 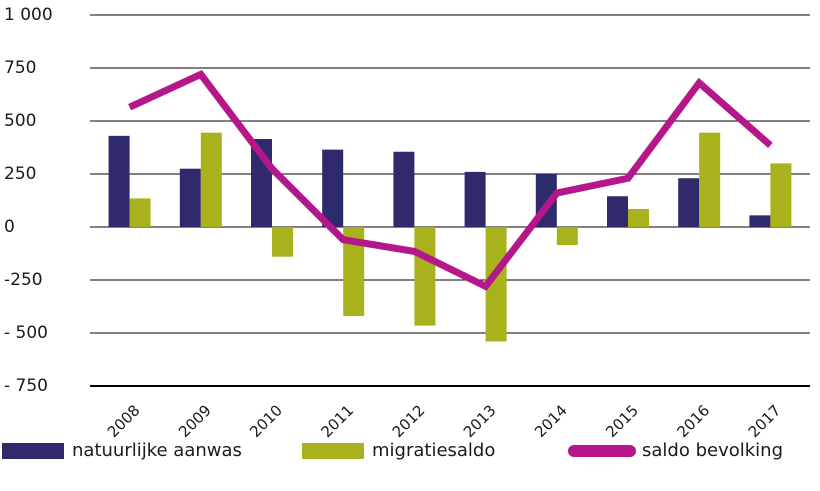 What do you see at coordinates (765, 421) in the screenshot?
I see `x-tick-label: 2017` at bounding box center [765, 421].